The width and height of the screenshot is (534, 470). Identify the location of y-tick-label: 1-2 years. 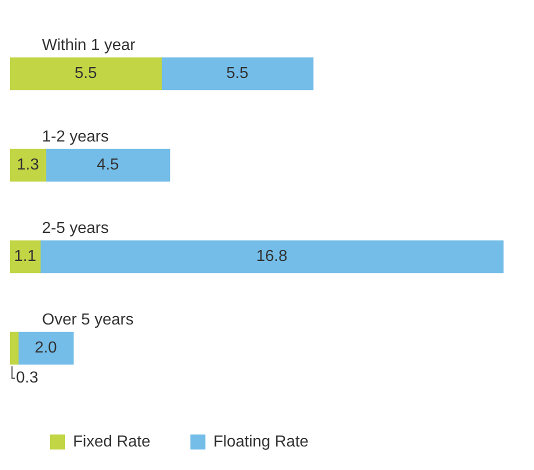
(75, 137).